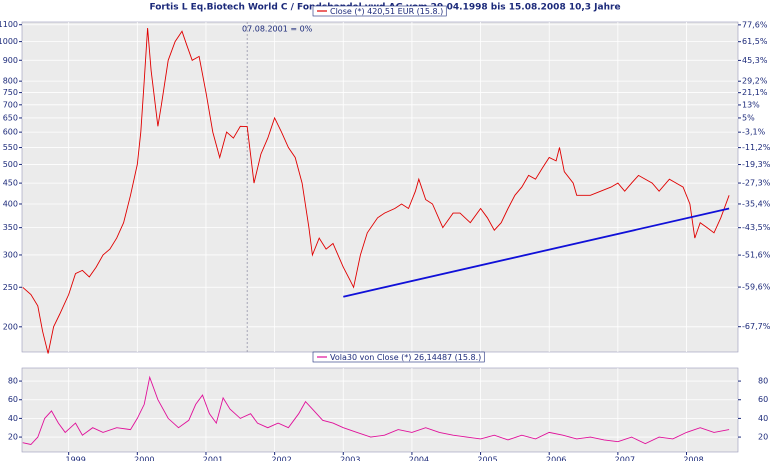 The width and height of the screenshot is (770, 461). I want to click on y2-tick-label: 5%, so click(748, 117).